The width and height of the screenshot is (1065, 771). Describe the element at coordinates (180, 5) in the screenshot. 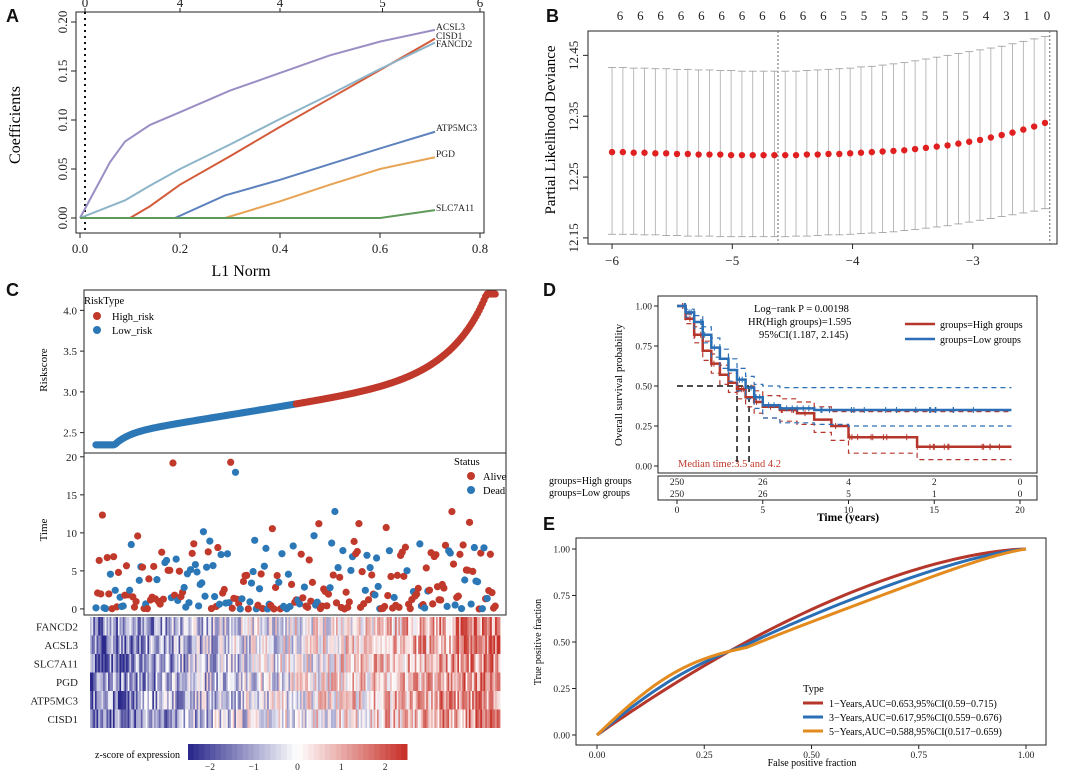

I see `panel-a-toptick-label: 4` at that location.